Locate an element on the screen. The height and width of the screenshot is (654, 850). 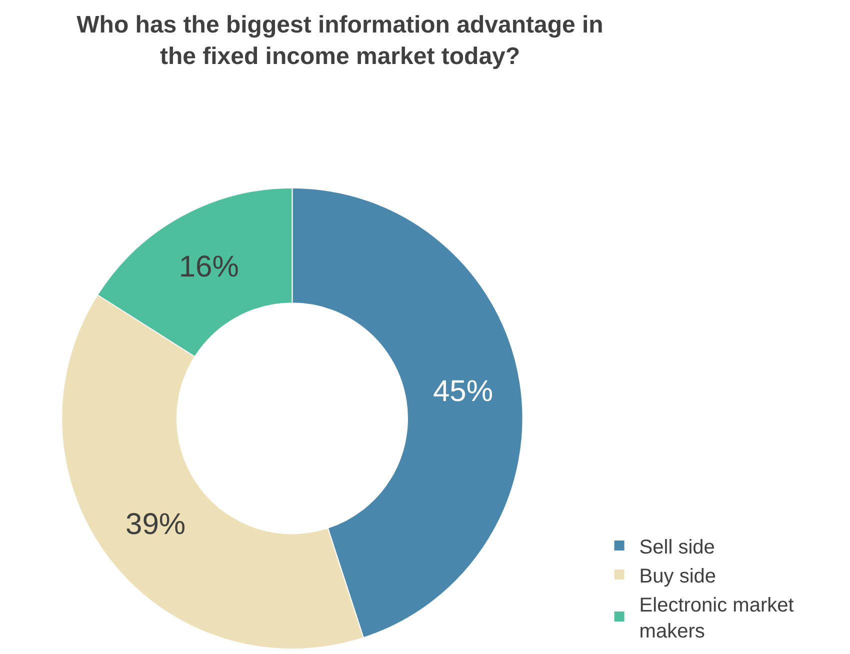
chart-title: Who has the biggest information advantage in the fixed income market today? is located at coordinates (340, 41).